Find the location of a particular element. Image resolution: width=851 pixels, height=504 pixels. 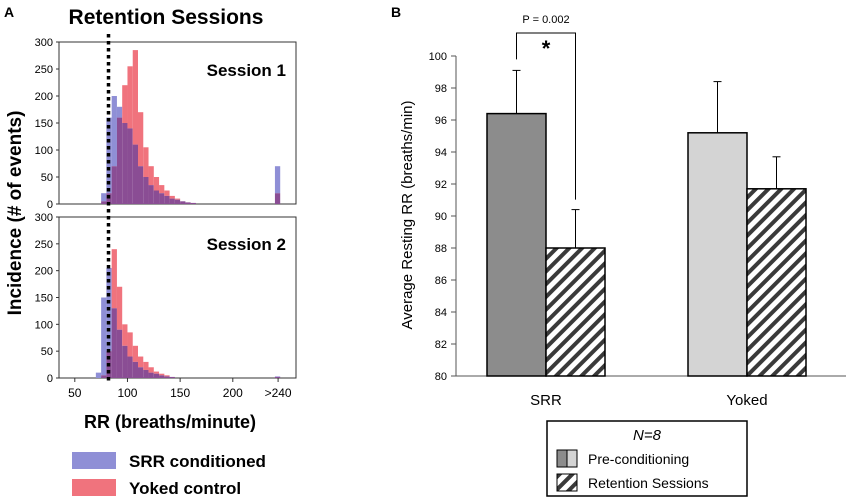

legend-swatch-yoked is located at coordinates (94, 487).